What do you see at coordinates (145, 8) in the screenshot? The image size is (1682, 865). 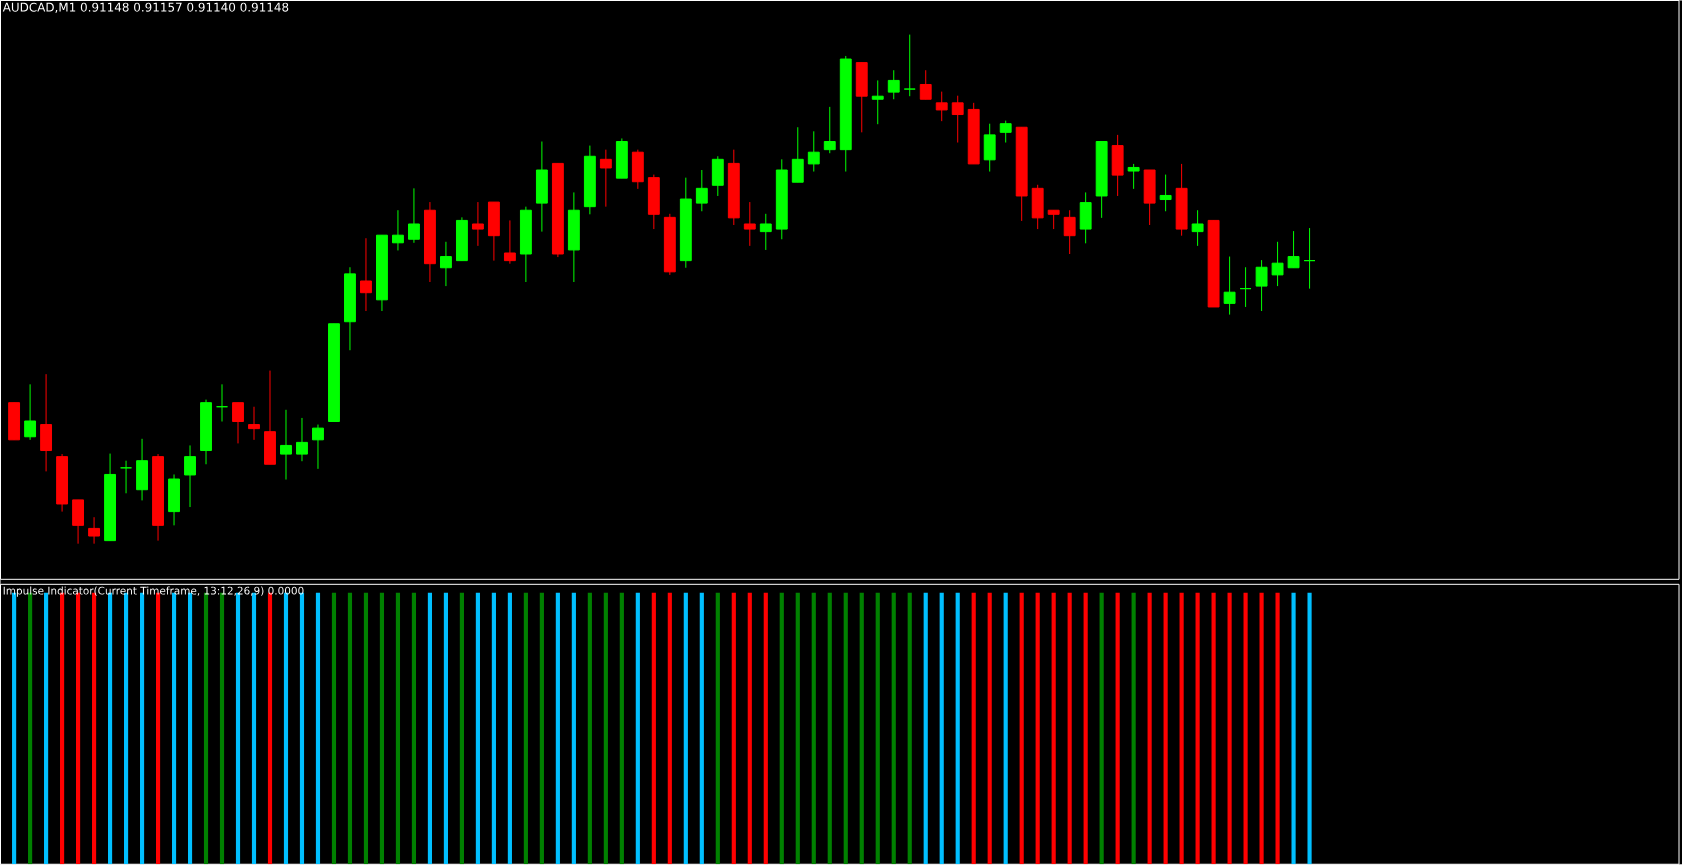 I see `chart-title: AUDCAD,M1 0.91148 0.91157 0.91140 0.91148` at bounding box center [145, 8].